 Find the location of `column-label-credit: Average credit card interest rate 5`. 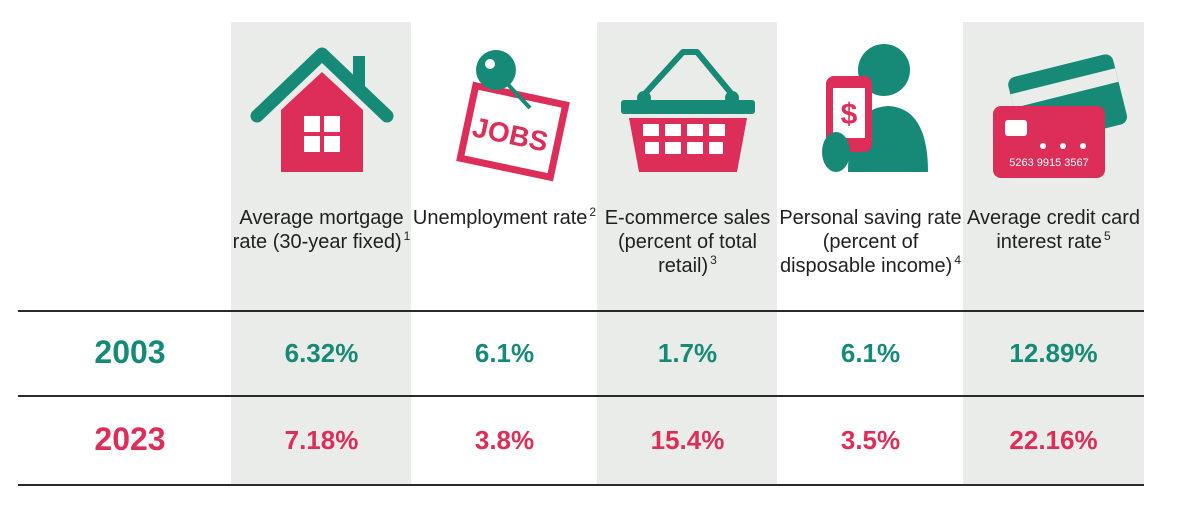

column-label-credit: Average credit card interest rate 5 is located at coordinates (1053, 230).